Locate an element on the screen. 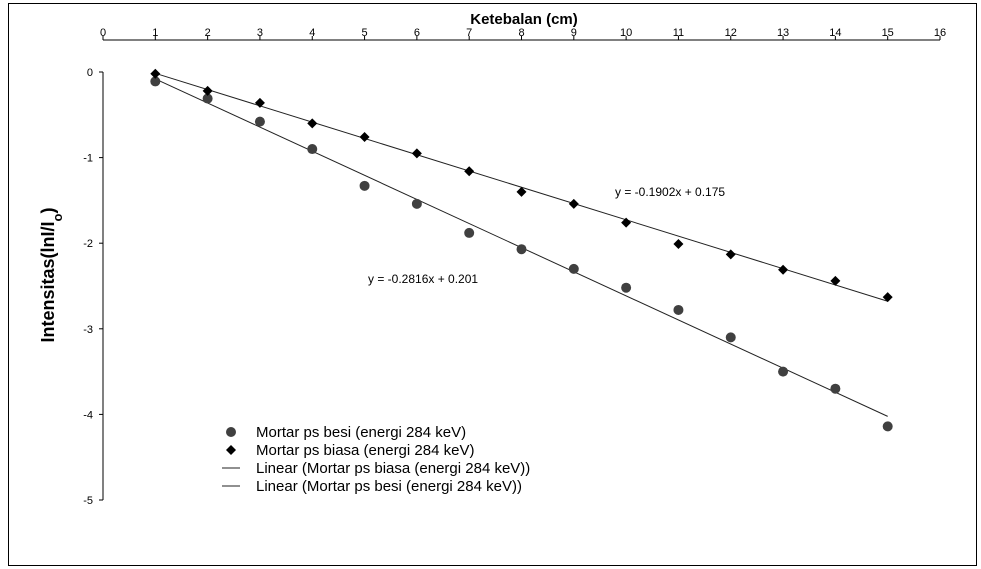 Image resolution: width=981 pixels, height=569 pixels. y-tick-label: -1 is located at coordinates (88, 159).